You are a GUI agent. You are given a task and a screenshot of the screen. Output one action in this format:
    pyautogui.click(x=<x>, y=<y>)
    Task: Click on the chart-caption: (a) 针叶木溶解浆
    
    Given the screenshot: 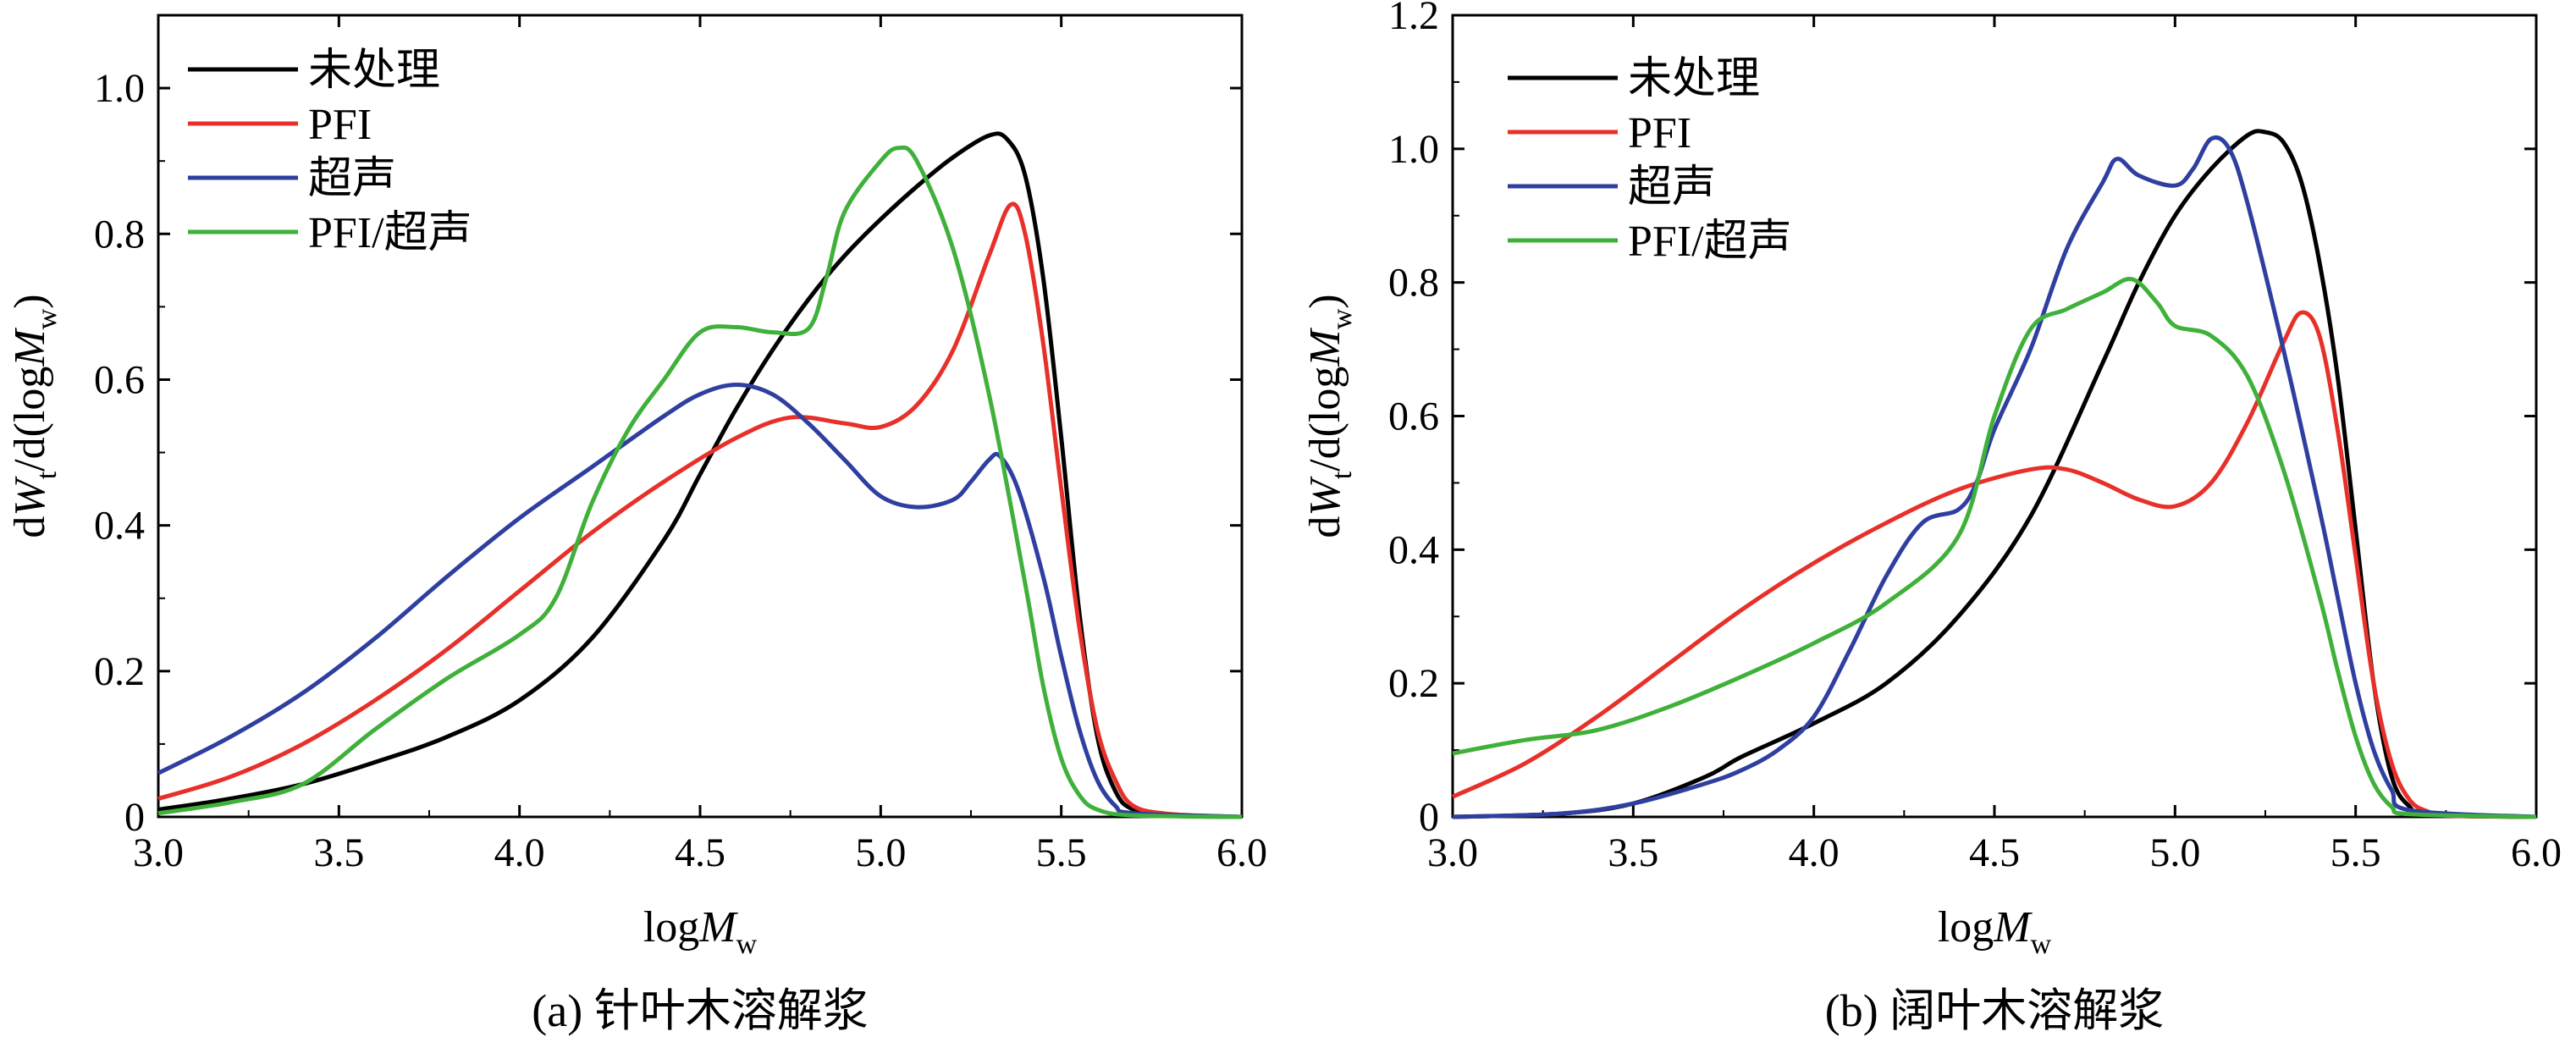 What is the action you would take?
    pyautogui.click(x=700, y=1011)
    